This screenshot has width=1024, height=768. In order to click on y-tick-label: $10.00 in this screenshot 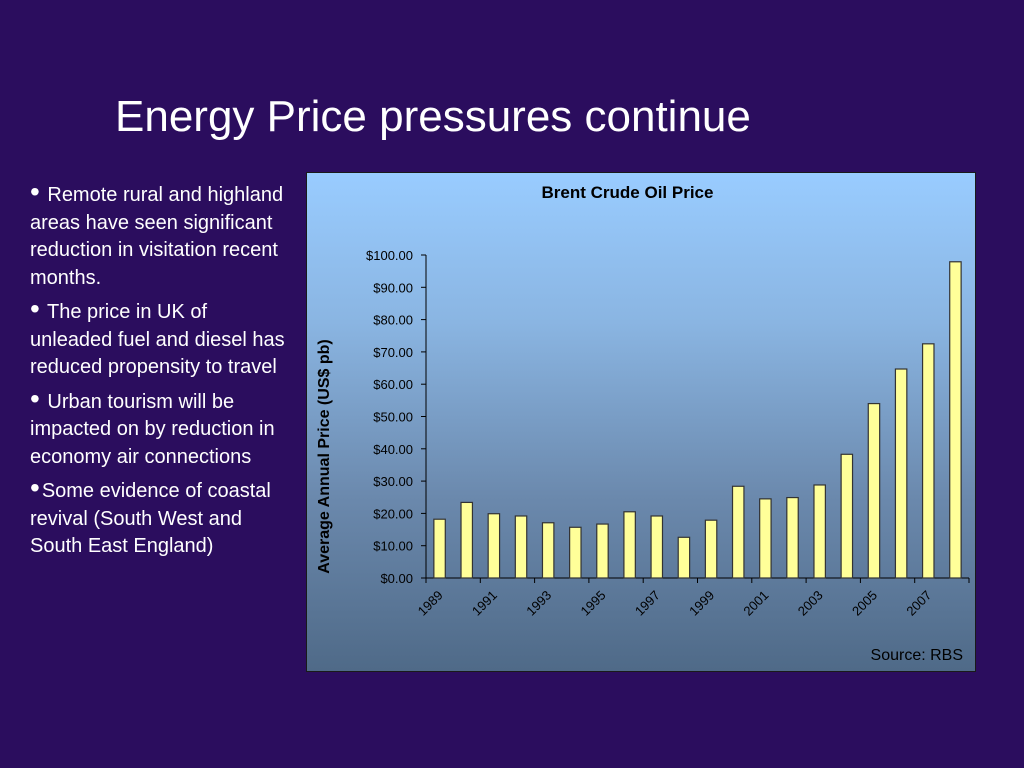, I will do `click(393, 546)`.